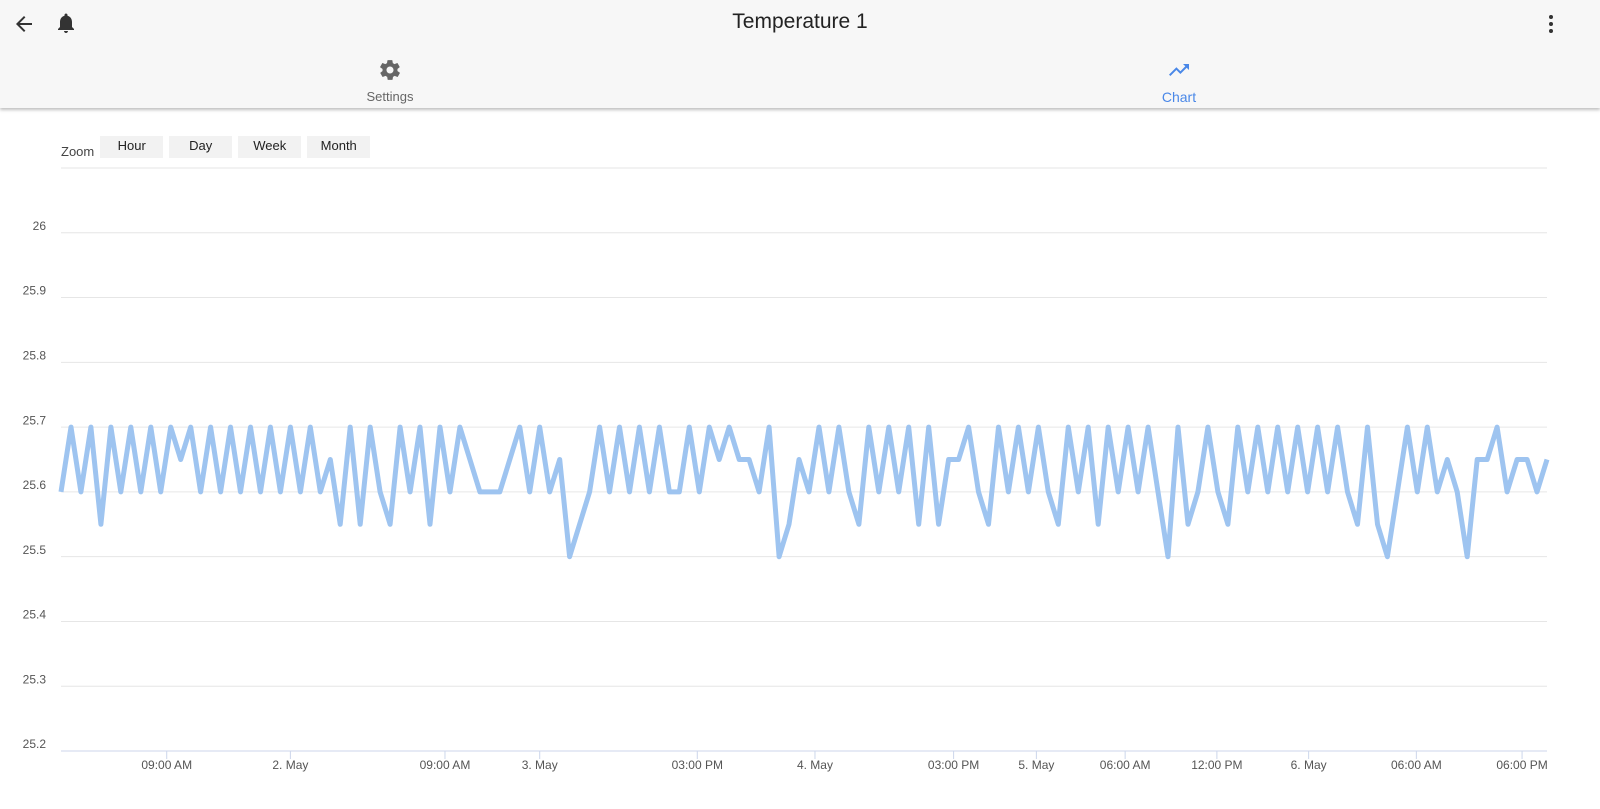 The height and width of the screenshot is (809, 1600). What do you see at coordinates (40, 226) in the screenshot?
I see `y-tick-label: 26` at bounding box center [40, 226].